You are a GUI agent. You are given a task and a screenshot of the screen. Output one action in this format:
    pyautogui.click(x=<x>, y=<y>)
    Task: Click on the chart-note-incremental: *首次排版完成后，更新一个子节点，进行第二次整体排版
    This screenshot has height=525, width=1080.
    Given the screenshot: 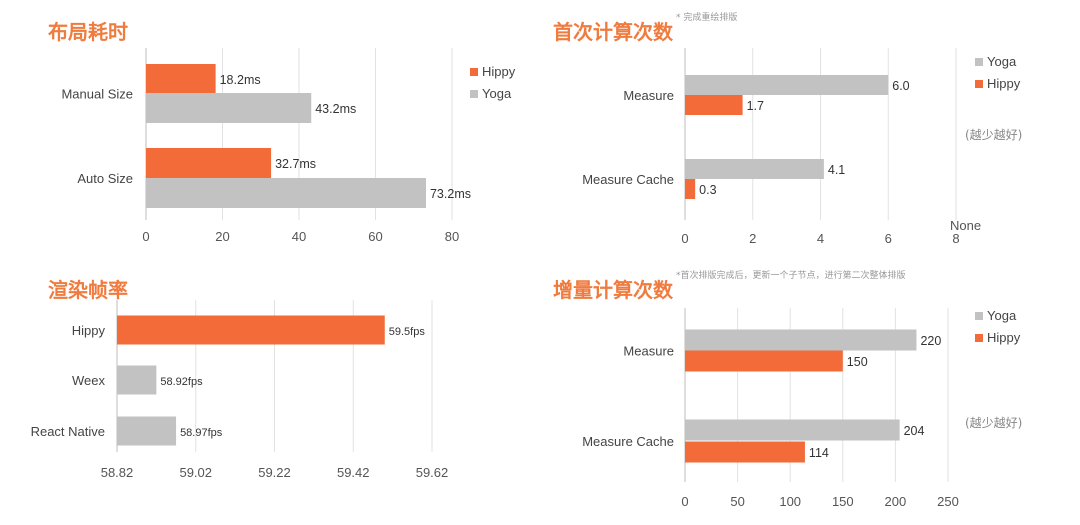 What is the action you would take?
    pyautogui.click(x=791, y=276)
    